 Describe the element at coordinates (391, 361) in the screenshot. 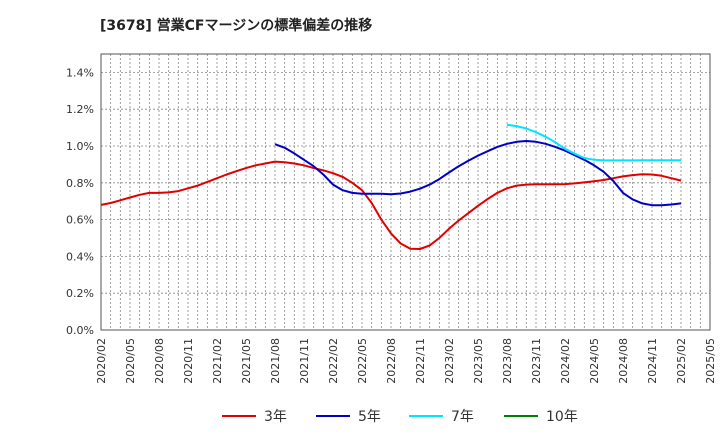

I see `x-tick-label: 2022/08` at that location.